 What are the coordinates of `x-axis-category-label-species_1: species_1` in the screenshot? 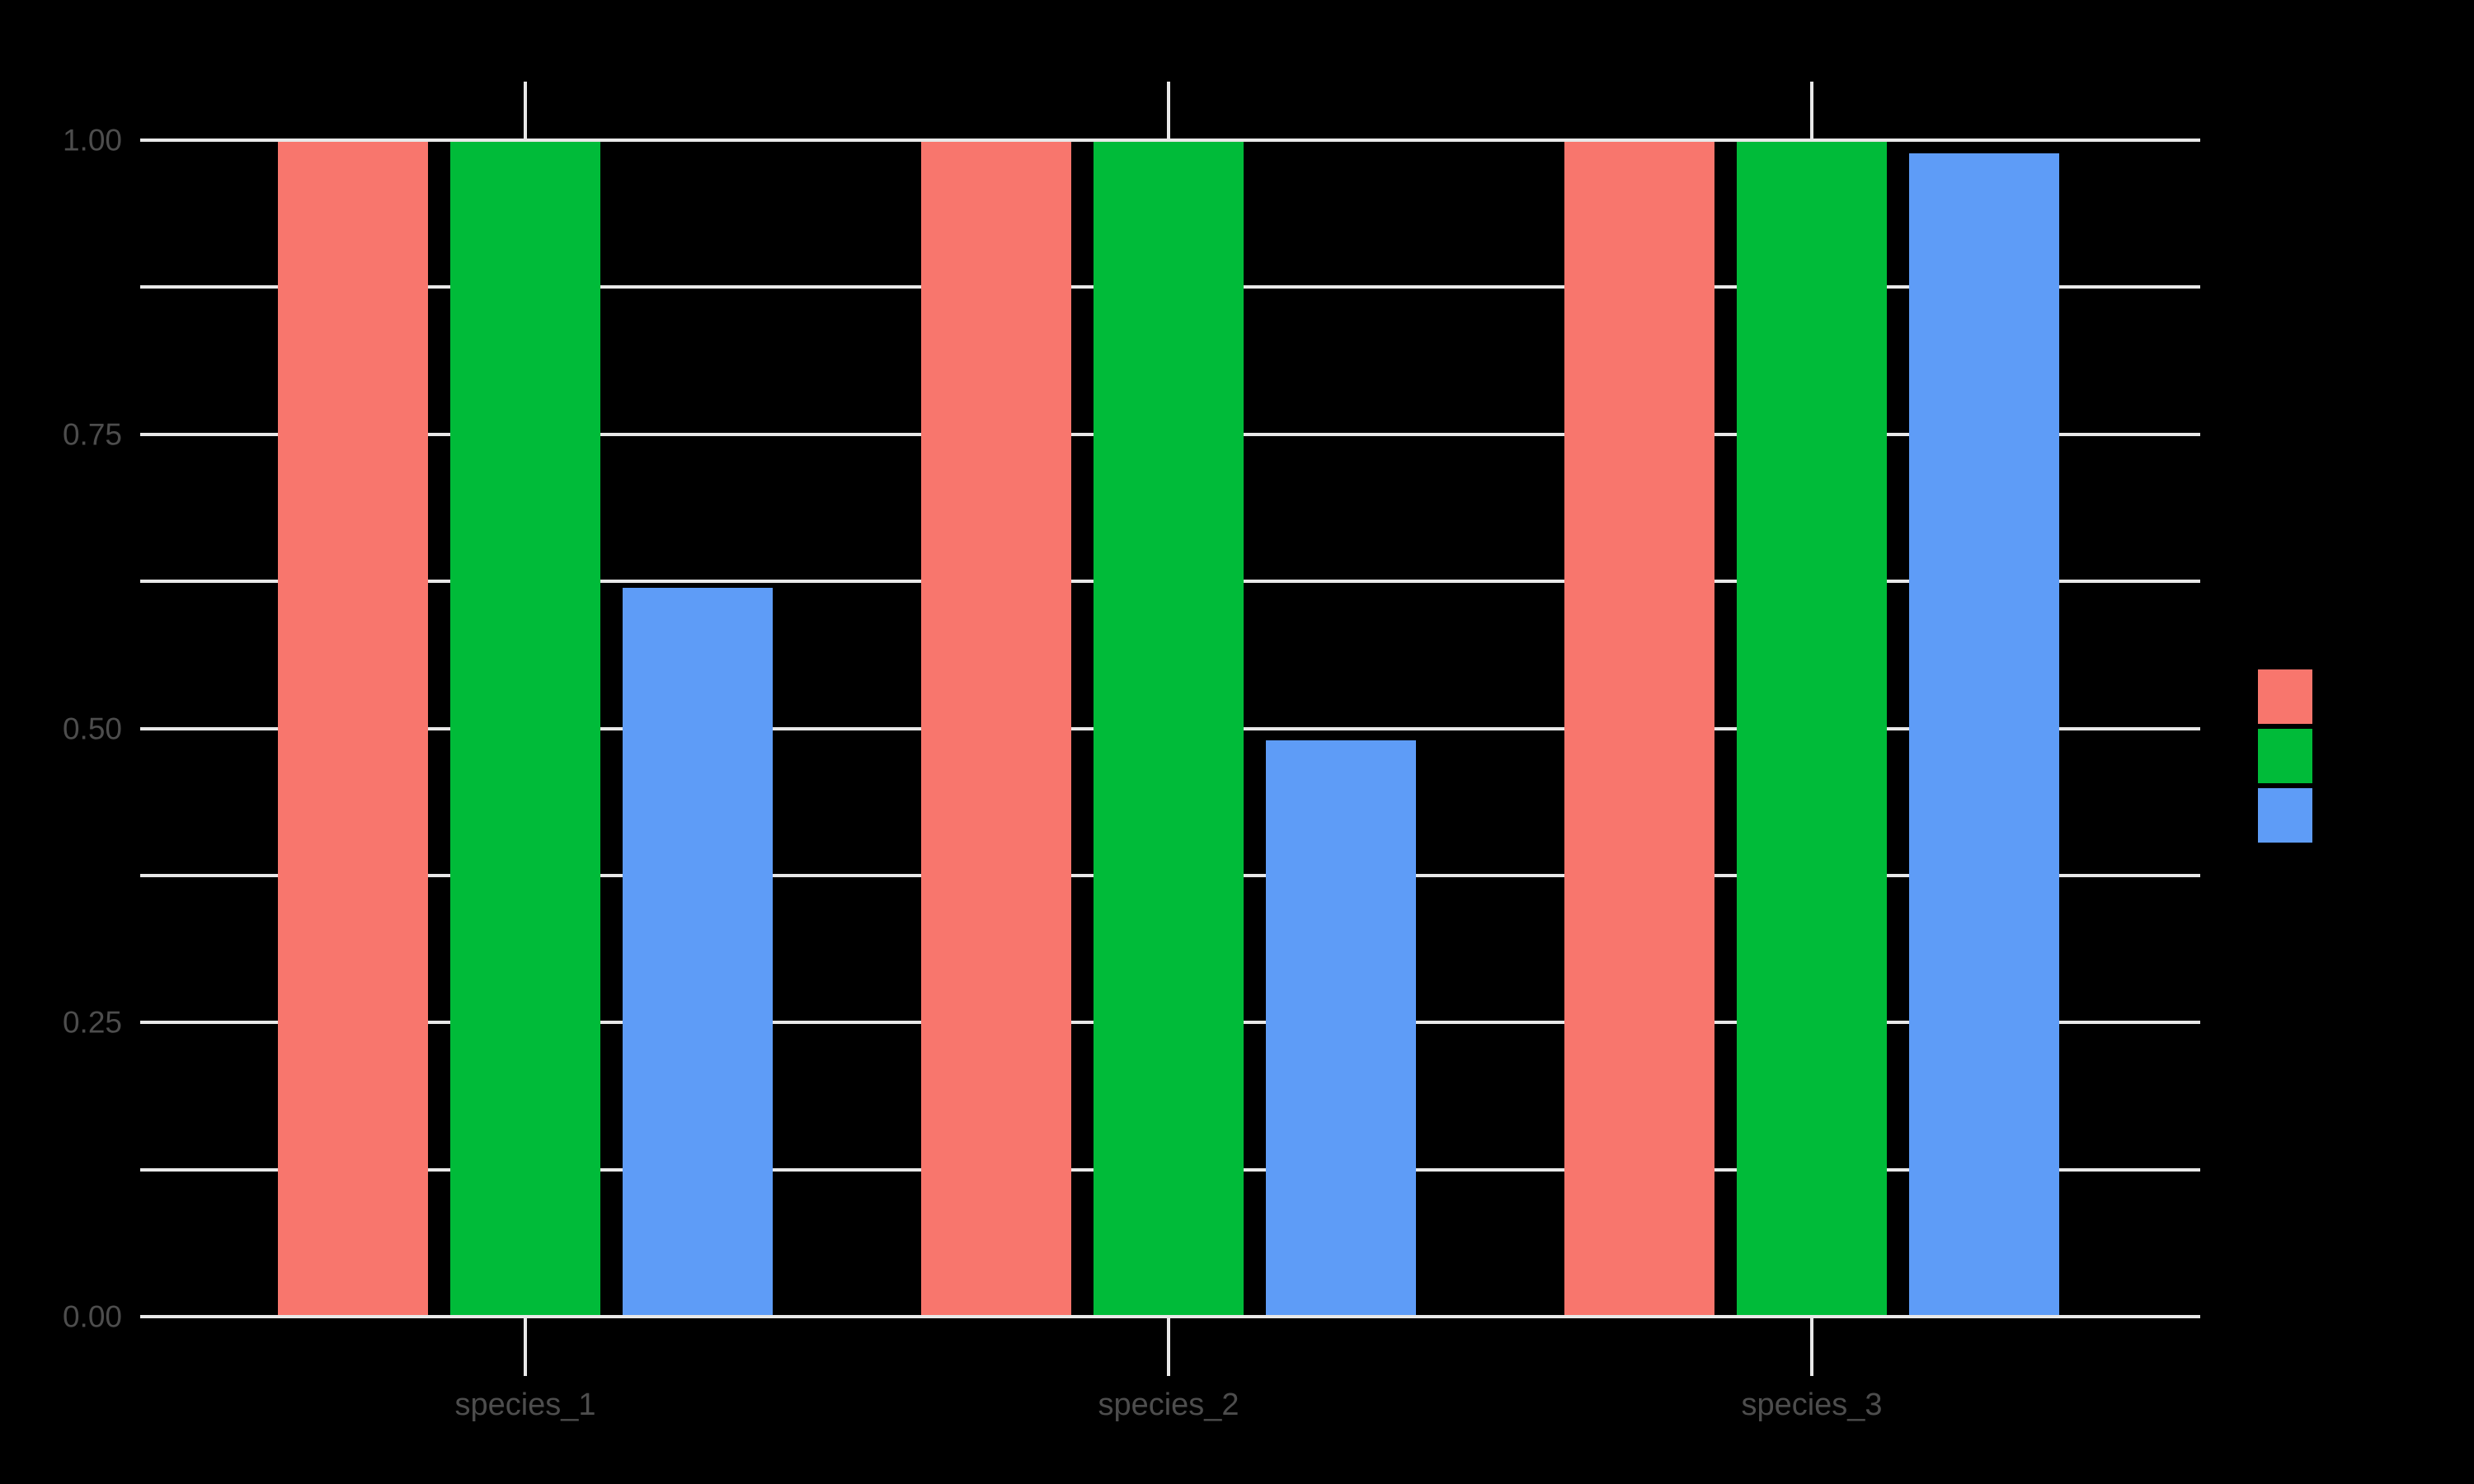 It's located at (525, 1405).